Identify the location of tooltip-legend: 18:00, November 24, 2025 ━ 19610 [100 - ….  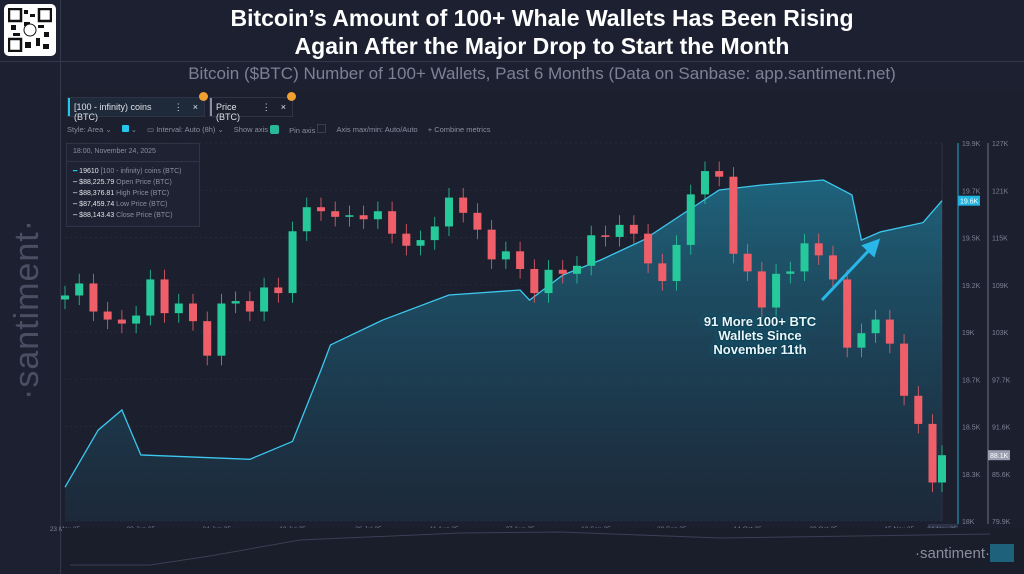
(133, 185).